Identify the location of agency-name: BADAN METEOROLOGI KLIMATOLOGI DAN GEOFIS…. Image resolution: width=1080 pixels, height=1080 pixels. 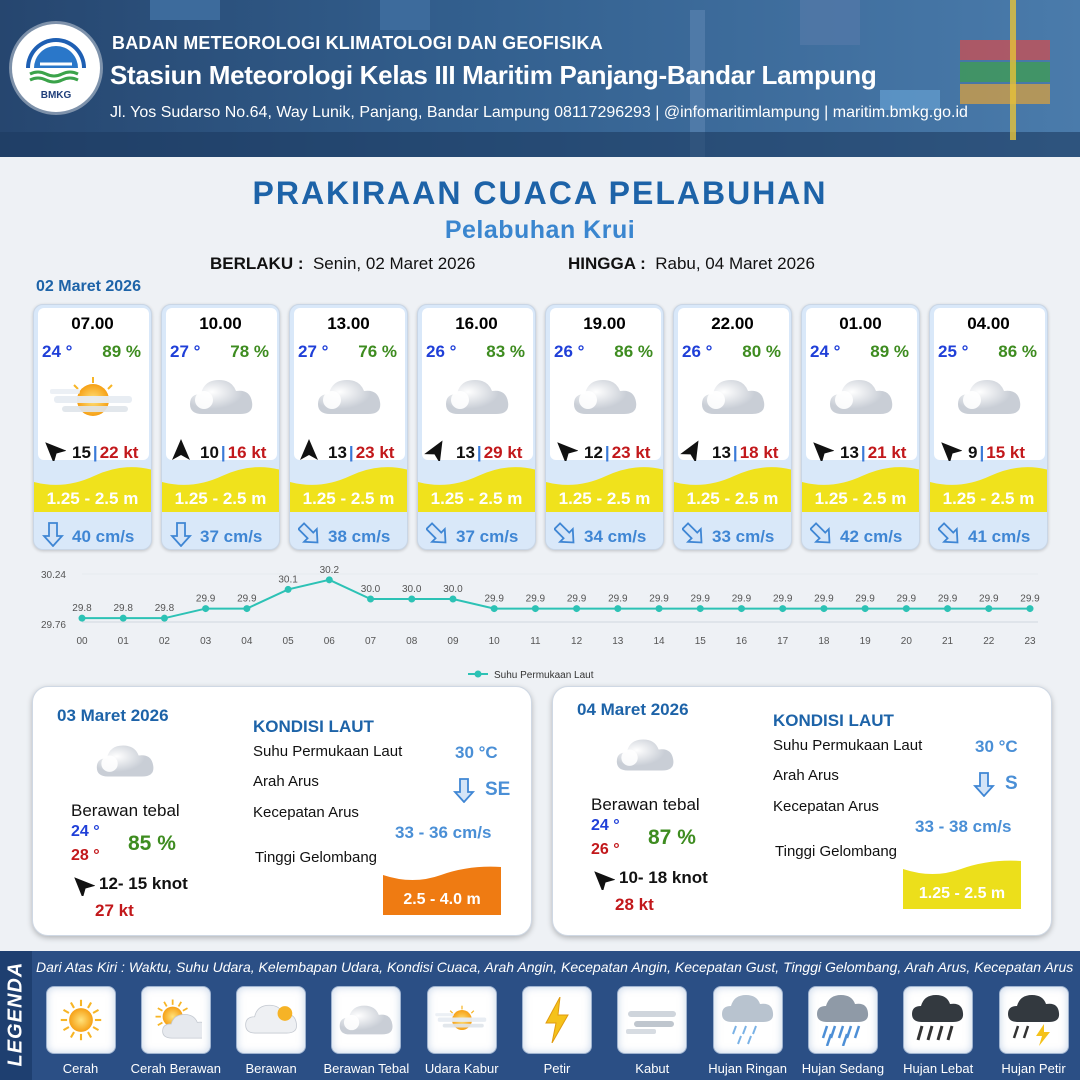
(357, 43).